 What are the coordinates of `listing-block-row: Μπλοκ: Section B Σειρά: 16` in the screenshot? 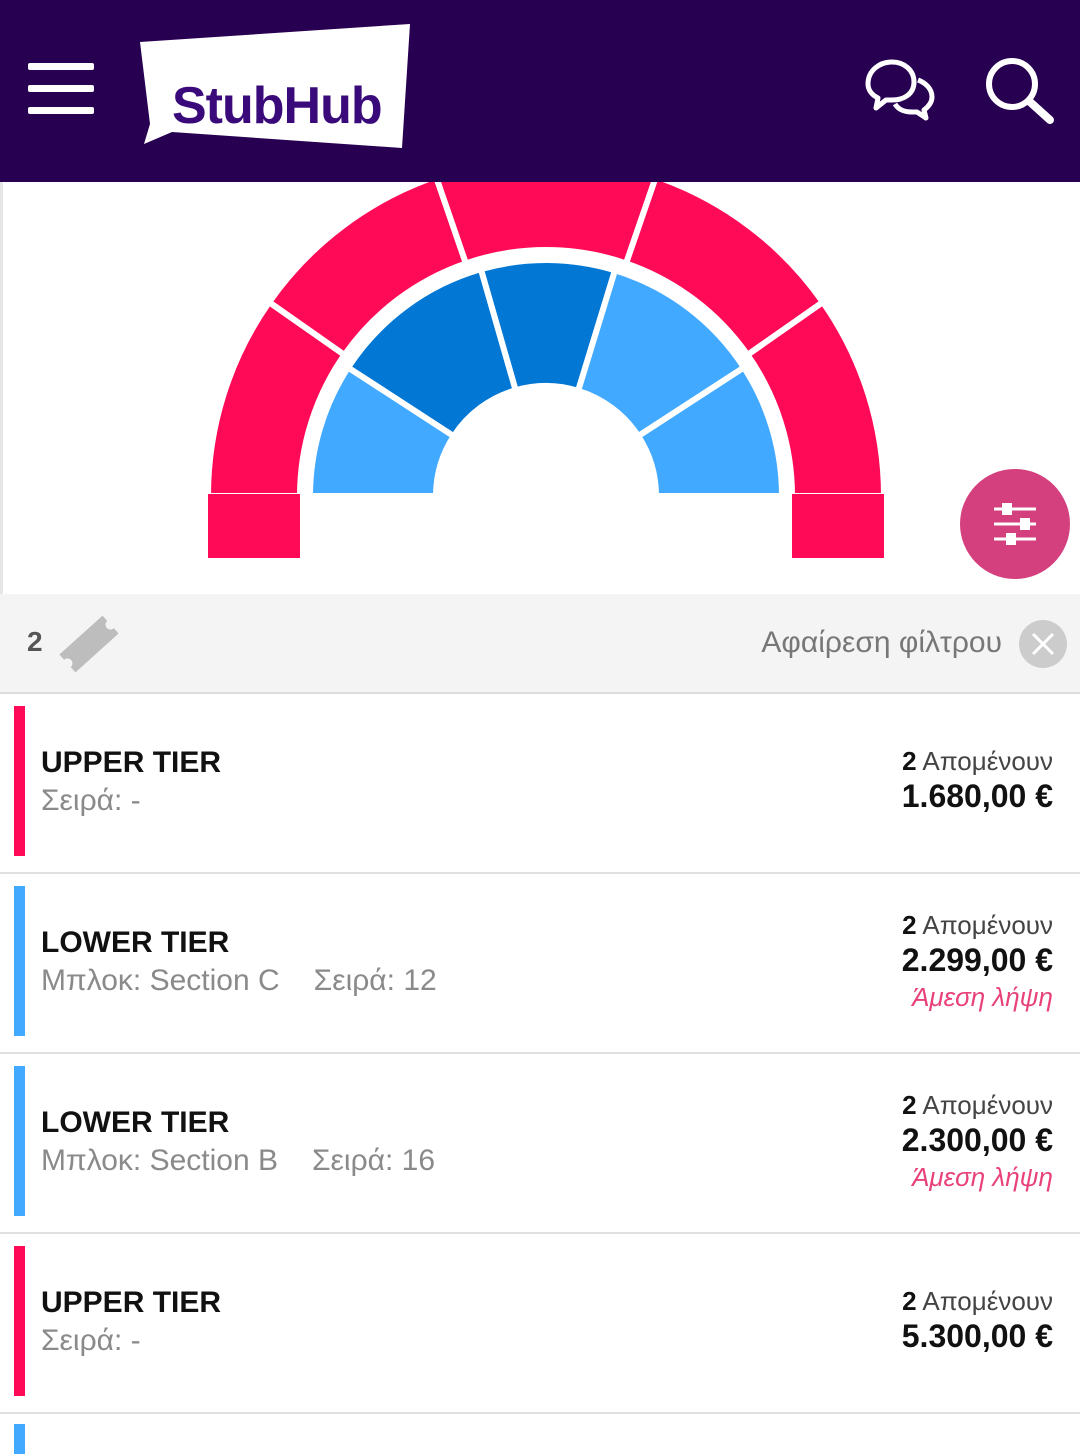 It's located at (238, 1160).